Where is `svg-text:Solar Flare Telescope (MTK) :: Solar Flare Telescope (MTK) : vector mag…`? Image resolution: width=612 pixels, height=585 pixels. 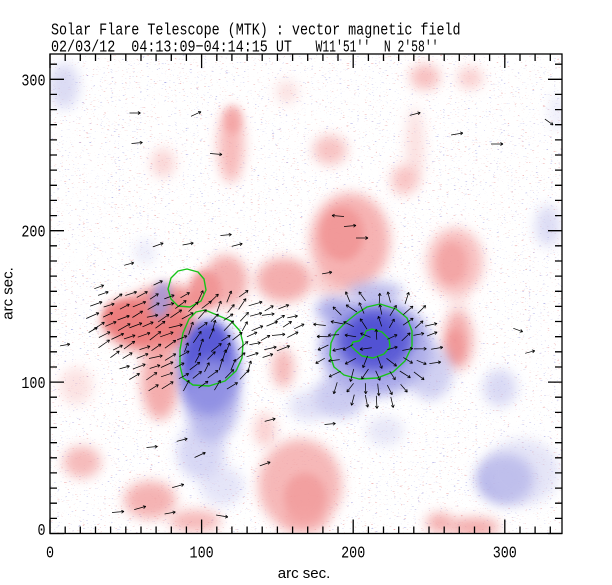 svg-text:Solar Flare Telescope (MTK) :: Solar Flare Telescope (MTK) : vector mag… is located at coordinates (256, 30).